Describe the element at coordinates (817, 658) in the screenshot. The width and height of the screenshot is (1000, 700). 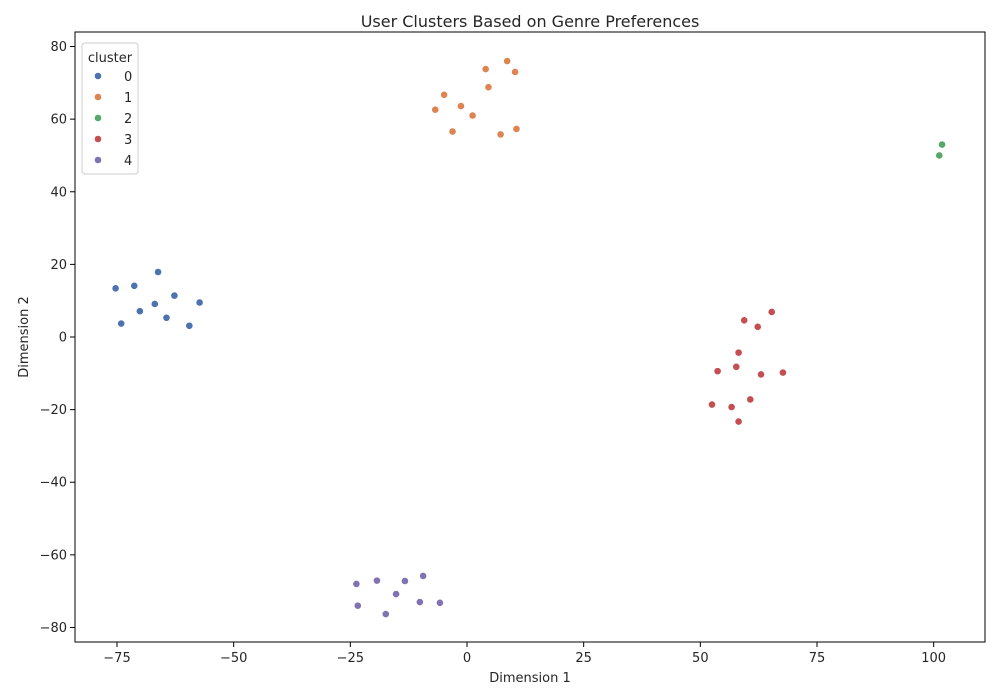
I see `x-tick-label: 75` at that location.